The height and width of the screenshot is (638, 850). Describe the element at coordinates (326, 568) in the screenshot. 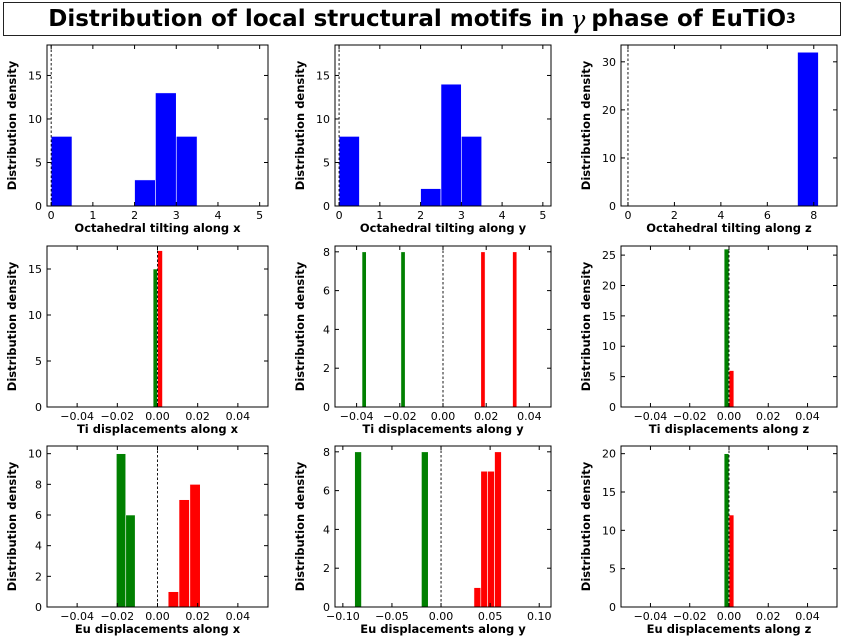

I see `y-tick-label: 2` at that location.